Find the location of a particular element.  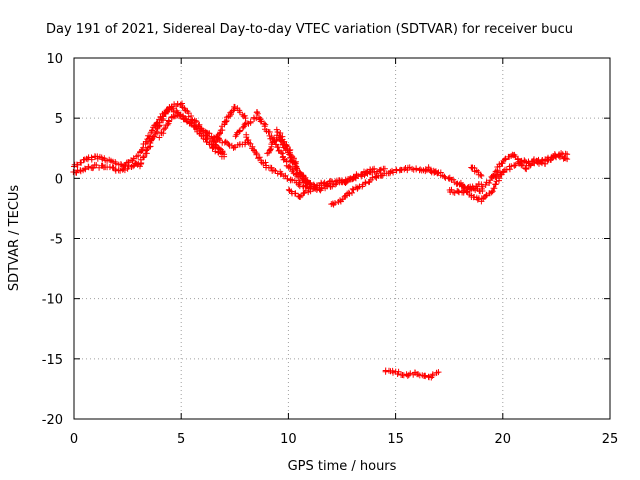

y-tick-labels: -20 -15 -10 -5 0 5 10 is located at coordinates (52, 240).